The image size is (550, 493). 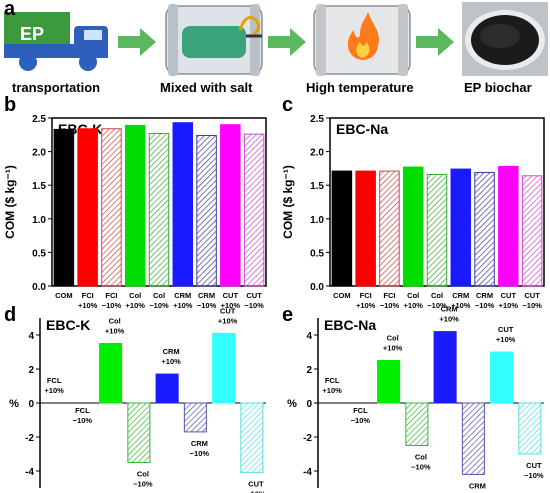 What do you see at coordinates (362, 129) in the screenshot?
I see `chart-title: EBC-Na` at bounding box center [362, 129].